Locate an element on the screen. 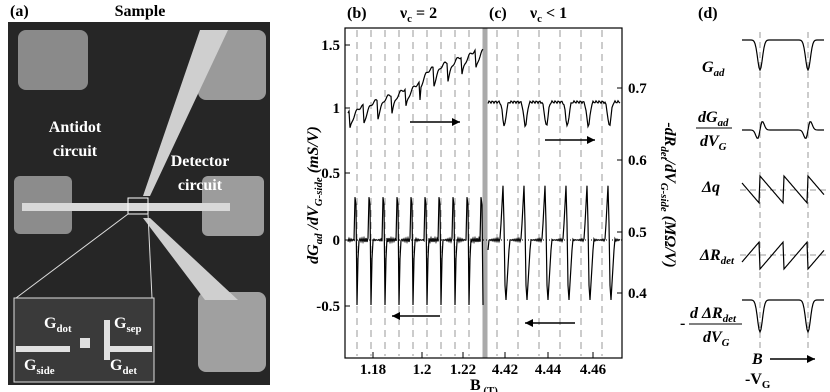 The width and height of the screenshot is (830, 392). label-detector: circuit is located at coordinates (200, 185).